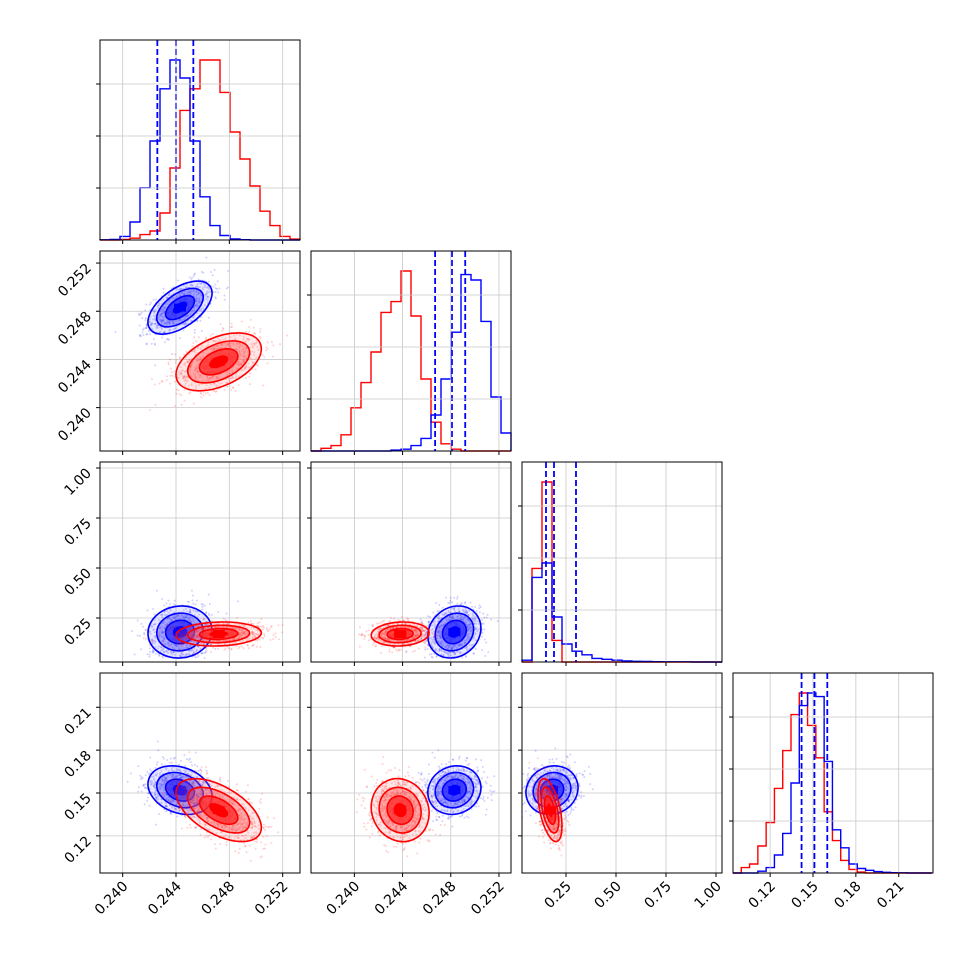 This screenshot has width=970, height=970. Describe the element at coordinates (77, 849) in the screenshot. I see `y-tick-label: 0.12` at that location.